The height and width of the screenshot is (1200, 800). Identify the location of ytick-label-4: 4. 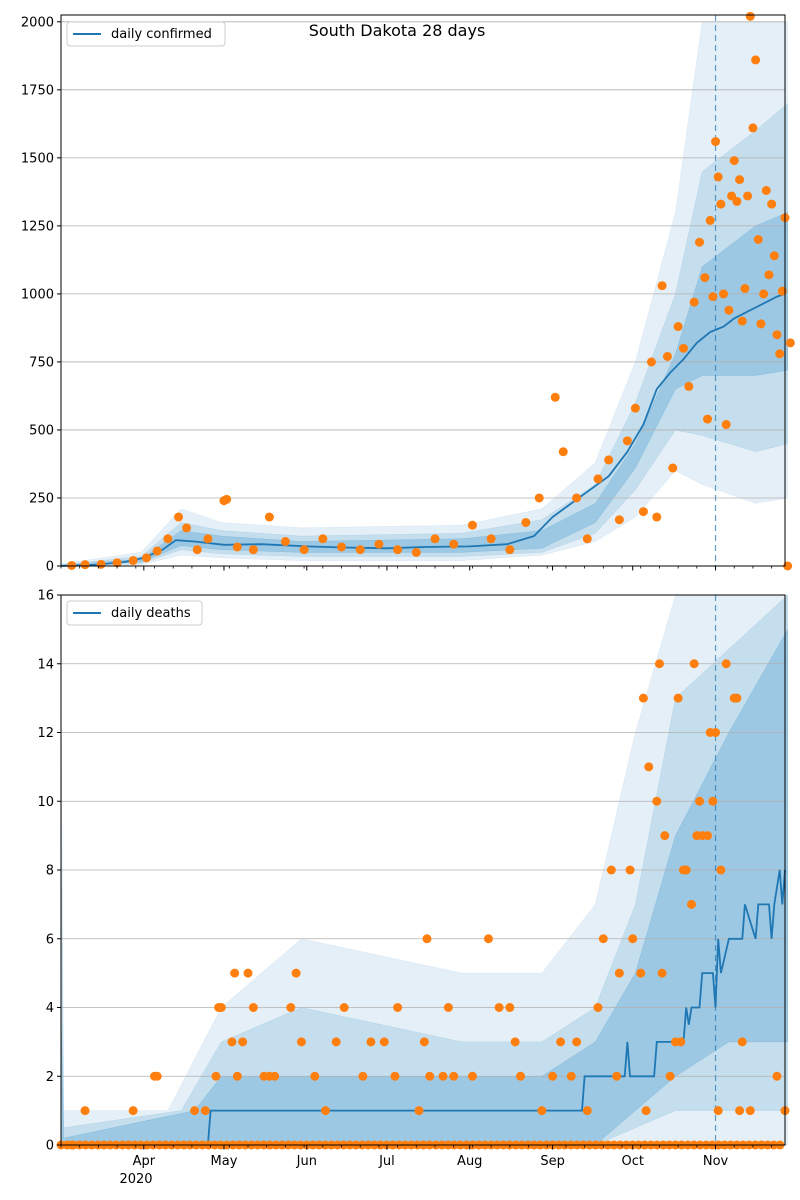
(50, 1008).